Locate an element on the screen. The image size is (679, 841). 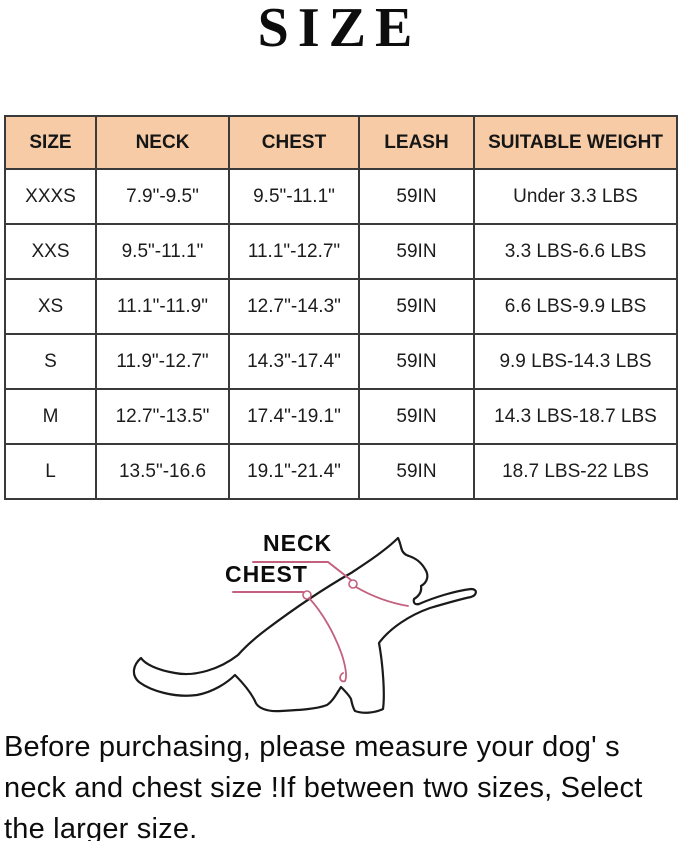
table-cell: 17.4"-19.1" is located at coordinates (294, 416).